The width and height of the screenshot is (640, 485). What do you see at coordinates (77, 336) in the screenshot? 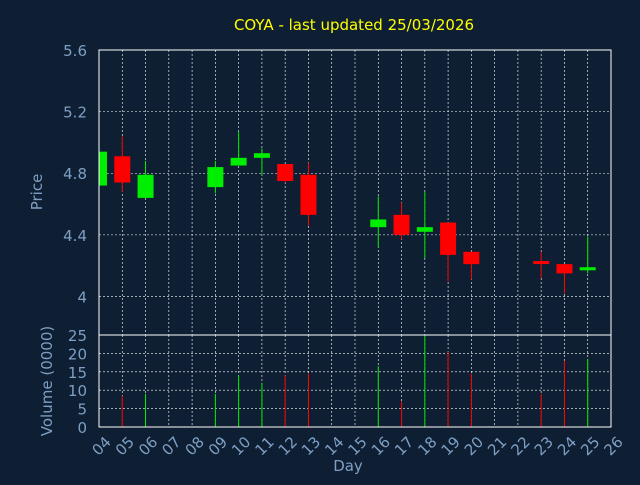
I see `volume-y-tick-label: 25` at bounding box center [77, 336].